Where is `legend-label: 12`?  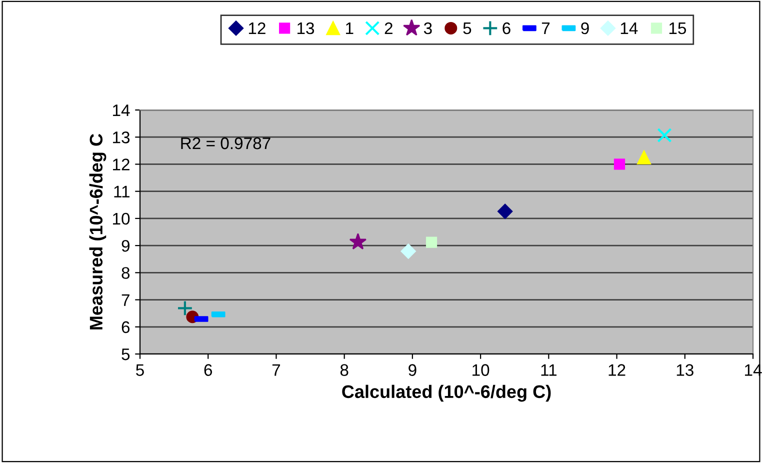
legend-label: 12 is located at coordinates (257, 28).